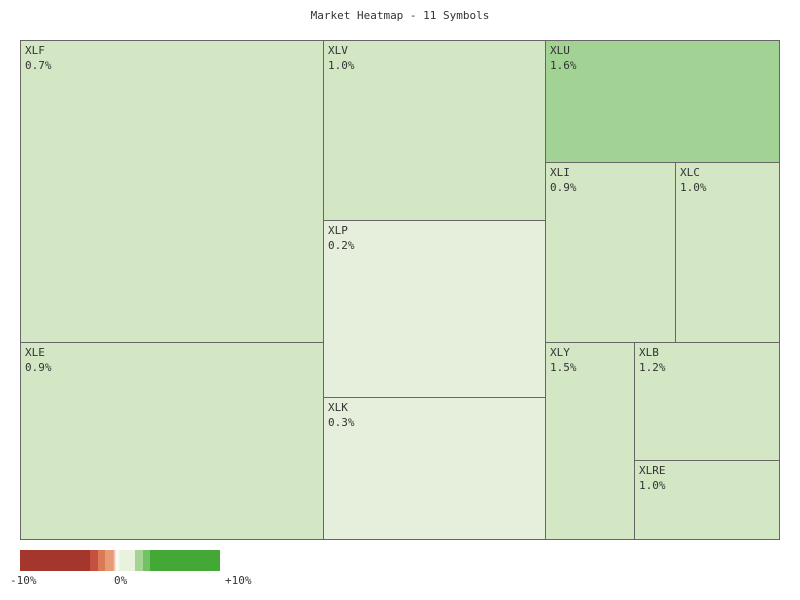 Image resolution: width=800 pixels, height=600 pixels. I want to click on treemap-cell-xli: XLI 0.9%, so click(610, 252).